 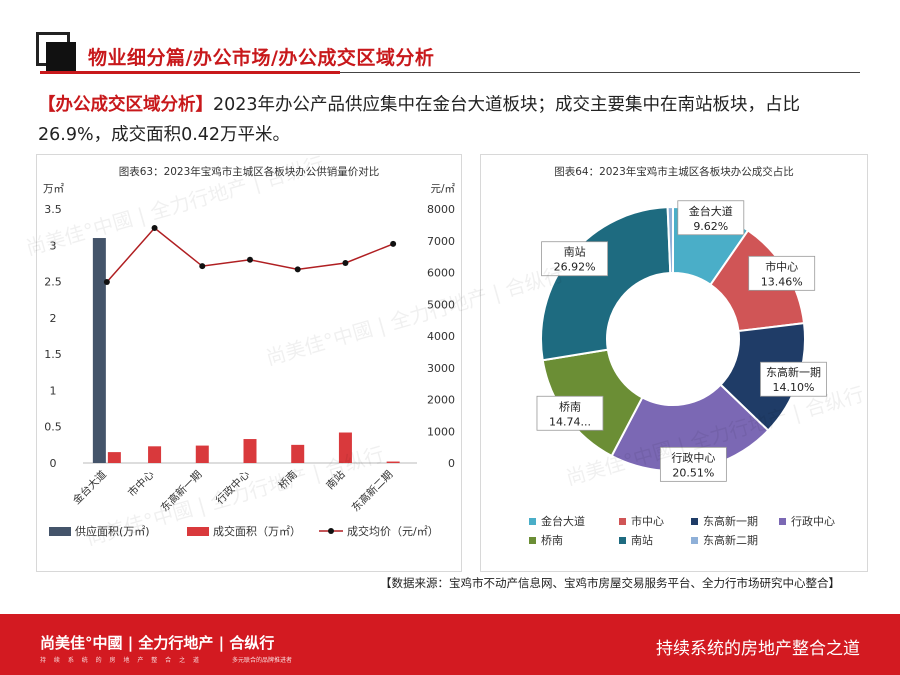 I want to click on y-left-tick-label: 3, so click(x=53, y=245).